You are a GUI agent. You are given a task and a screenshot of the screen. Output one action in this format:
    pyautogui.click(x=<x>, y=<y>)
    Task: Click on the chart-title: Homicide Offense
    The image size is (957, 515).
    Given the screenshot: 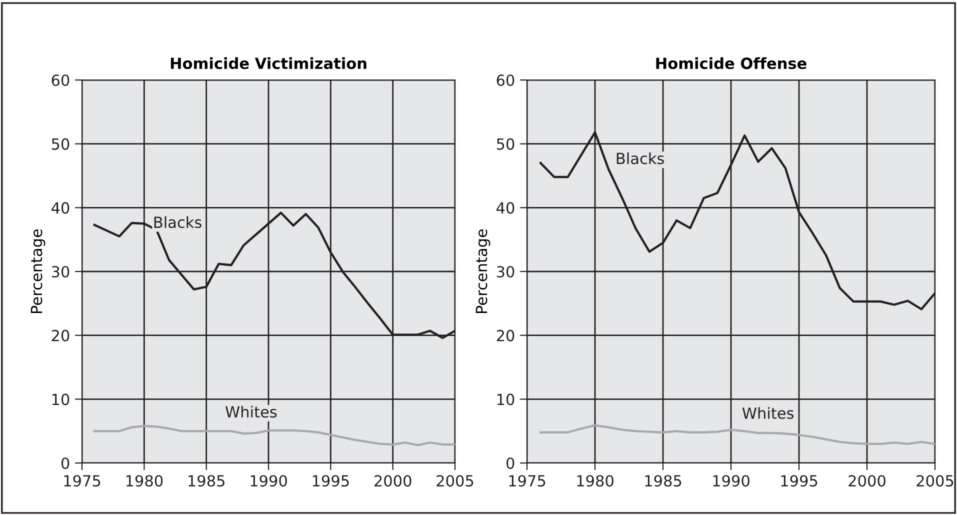 What is the action you would take?
    pyautogui.click(x=731, y=63)
    